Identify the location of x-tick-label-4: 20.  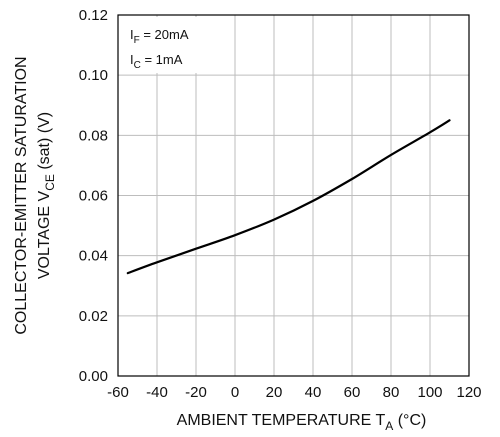
(274, 392).